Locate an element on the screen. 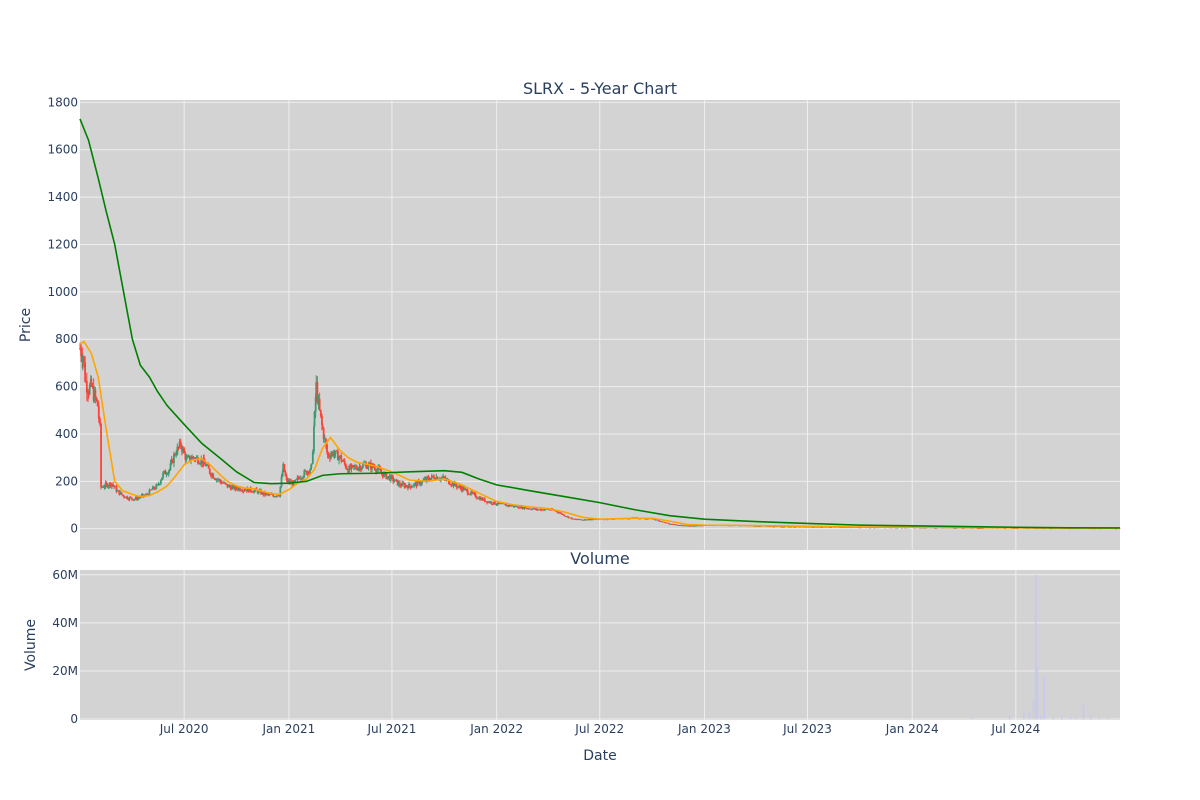 The image size is (1200, 800). volume-bar is located at coordinates (1041, 717).